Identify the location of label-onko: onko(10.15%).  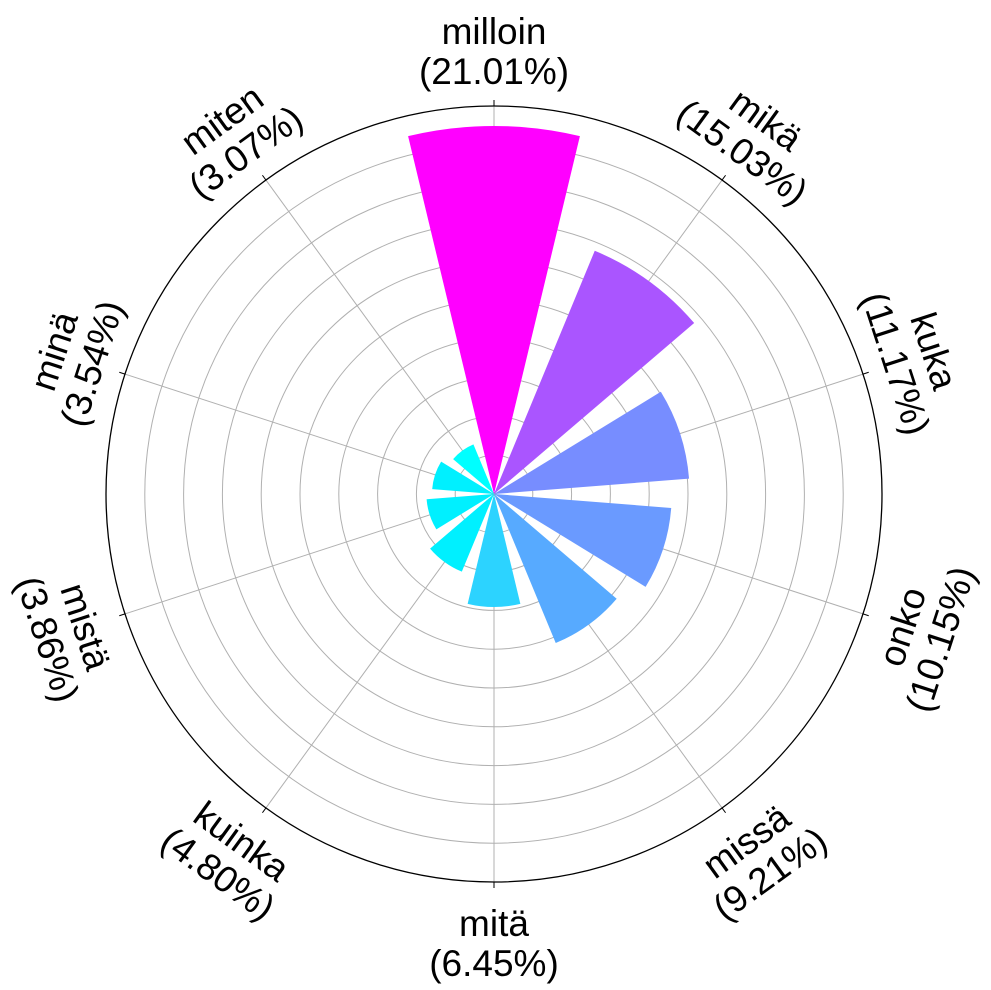
(927, 638).